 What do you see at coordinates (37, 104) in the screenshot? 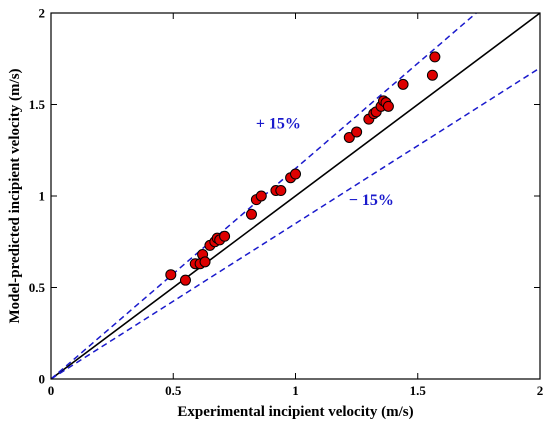
I see `y-tick-label: 1.5` at bounding box center [37, 104].